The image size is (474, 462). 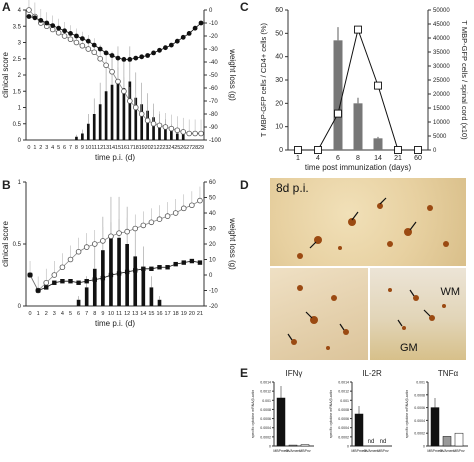 I want to click on y-tick-left-label: 60, so click(x=279, y=10).